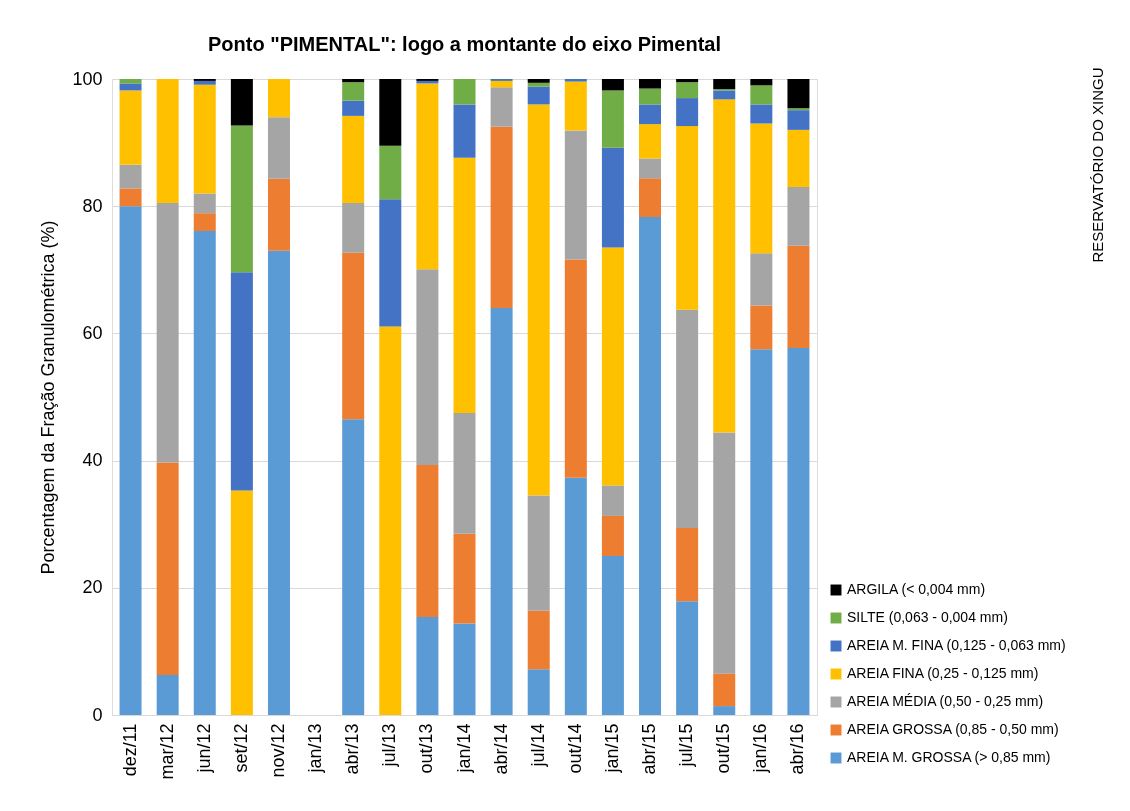 The height and width of the screenshot is (811, 1130). Describe the element at coordinates (945, 701) in the screenshot. I see `legend-label: AREIA MÉDIA (0,50 - 0,25 mm)` at that location.